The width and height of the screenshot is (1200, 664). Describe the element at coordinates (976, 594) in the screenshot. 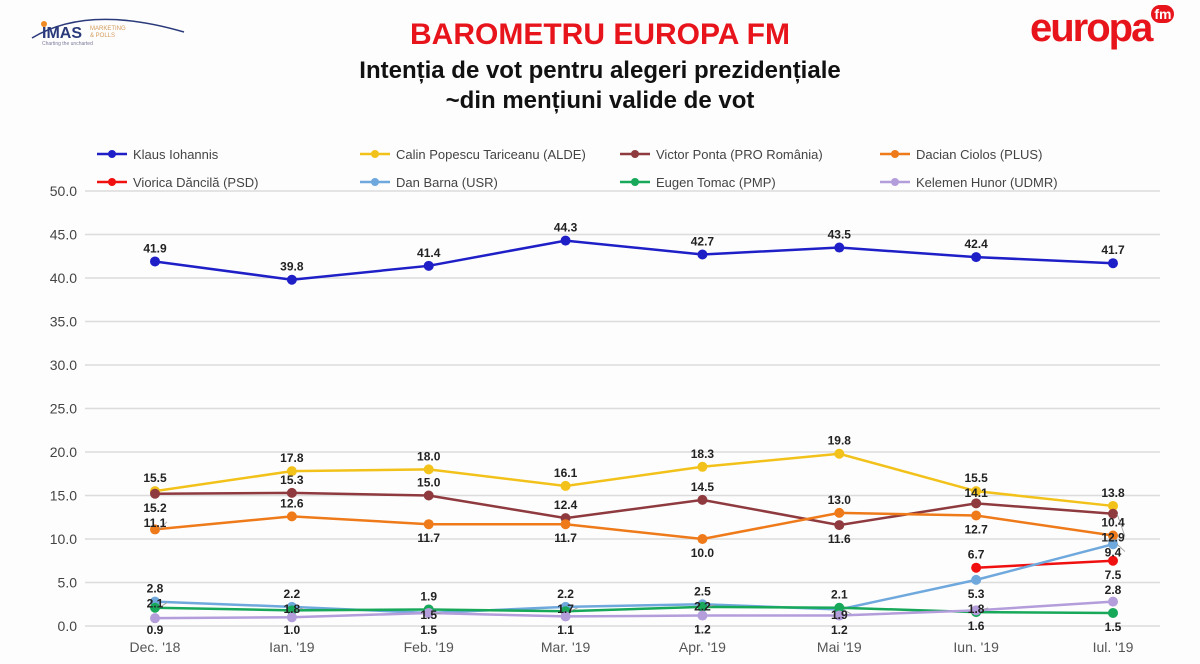

I see `data-label: 5.3` at that location.